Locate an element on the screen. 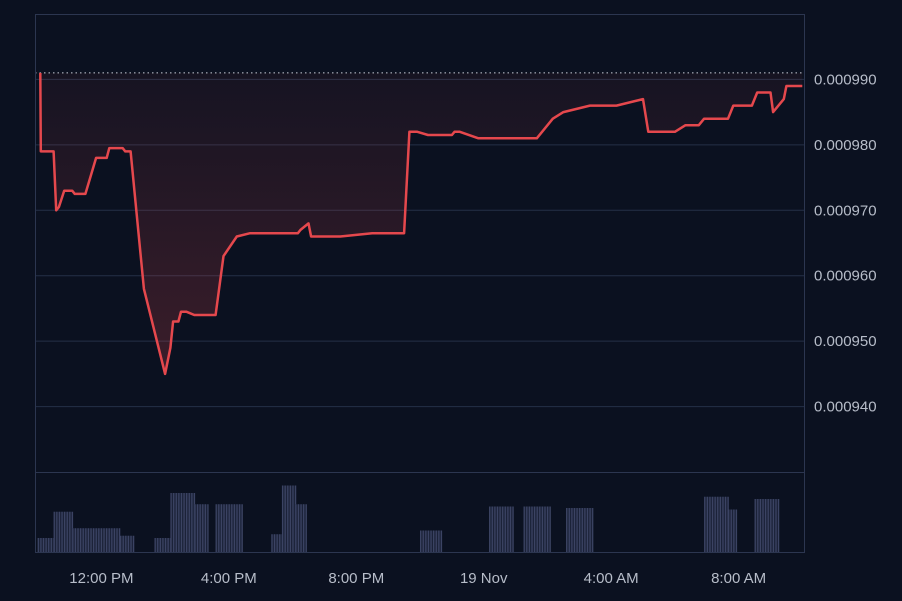 The image size is (902, 601). y-tick-label: 0.000980 is located at coordinates (845, 145).